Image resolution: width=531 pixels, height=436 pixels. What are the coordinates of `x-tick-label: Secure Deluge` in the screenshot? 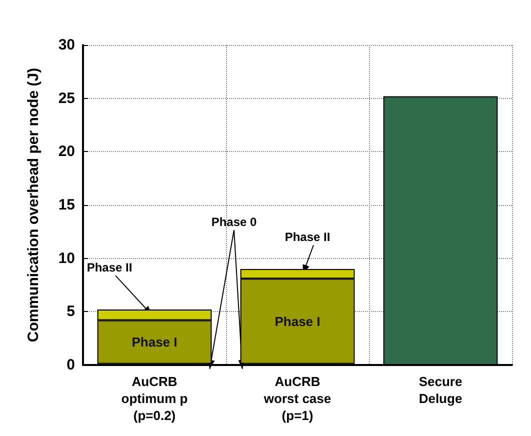 It's located at (440, 390).